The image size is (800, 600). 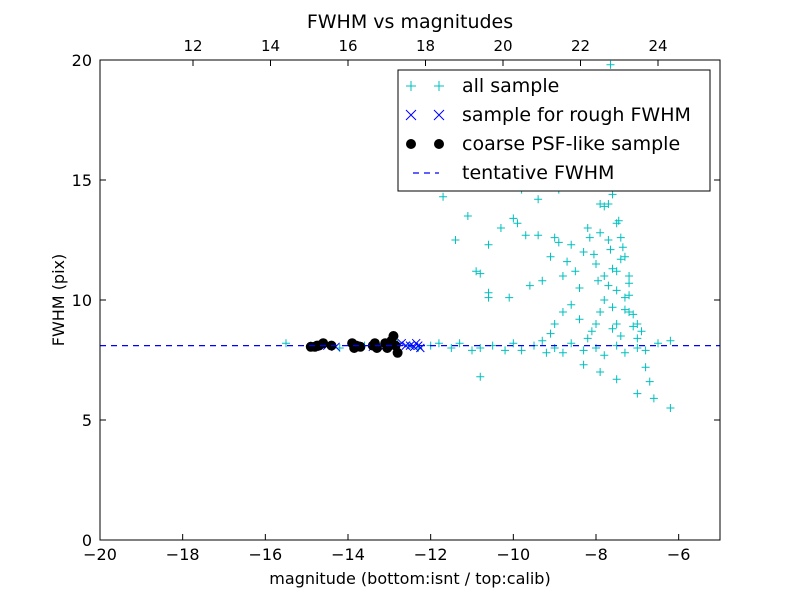 I want to click on legend-box, so click(x=554, y=130).